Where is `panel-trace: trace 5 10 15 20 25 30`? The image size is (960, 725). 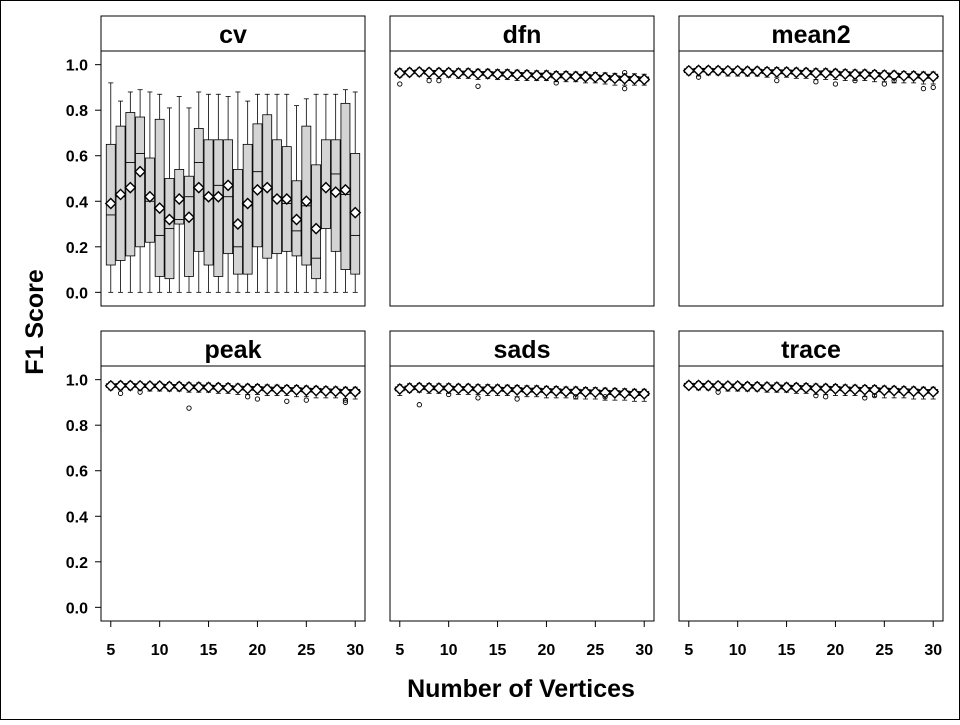
panel-trace: trace 5 10 15 20 25 30 is located at coordinates (811, 494).